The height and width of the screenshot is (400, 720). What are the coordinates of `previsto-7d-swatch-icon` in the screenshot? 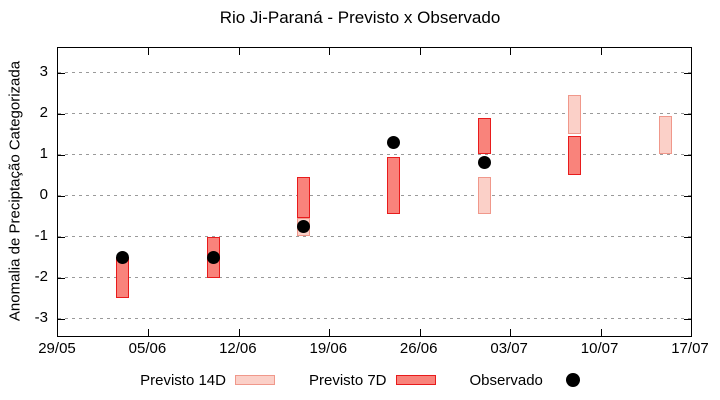 It's located at (415, 380).